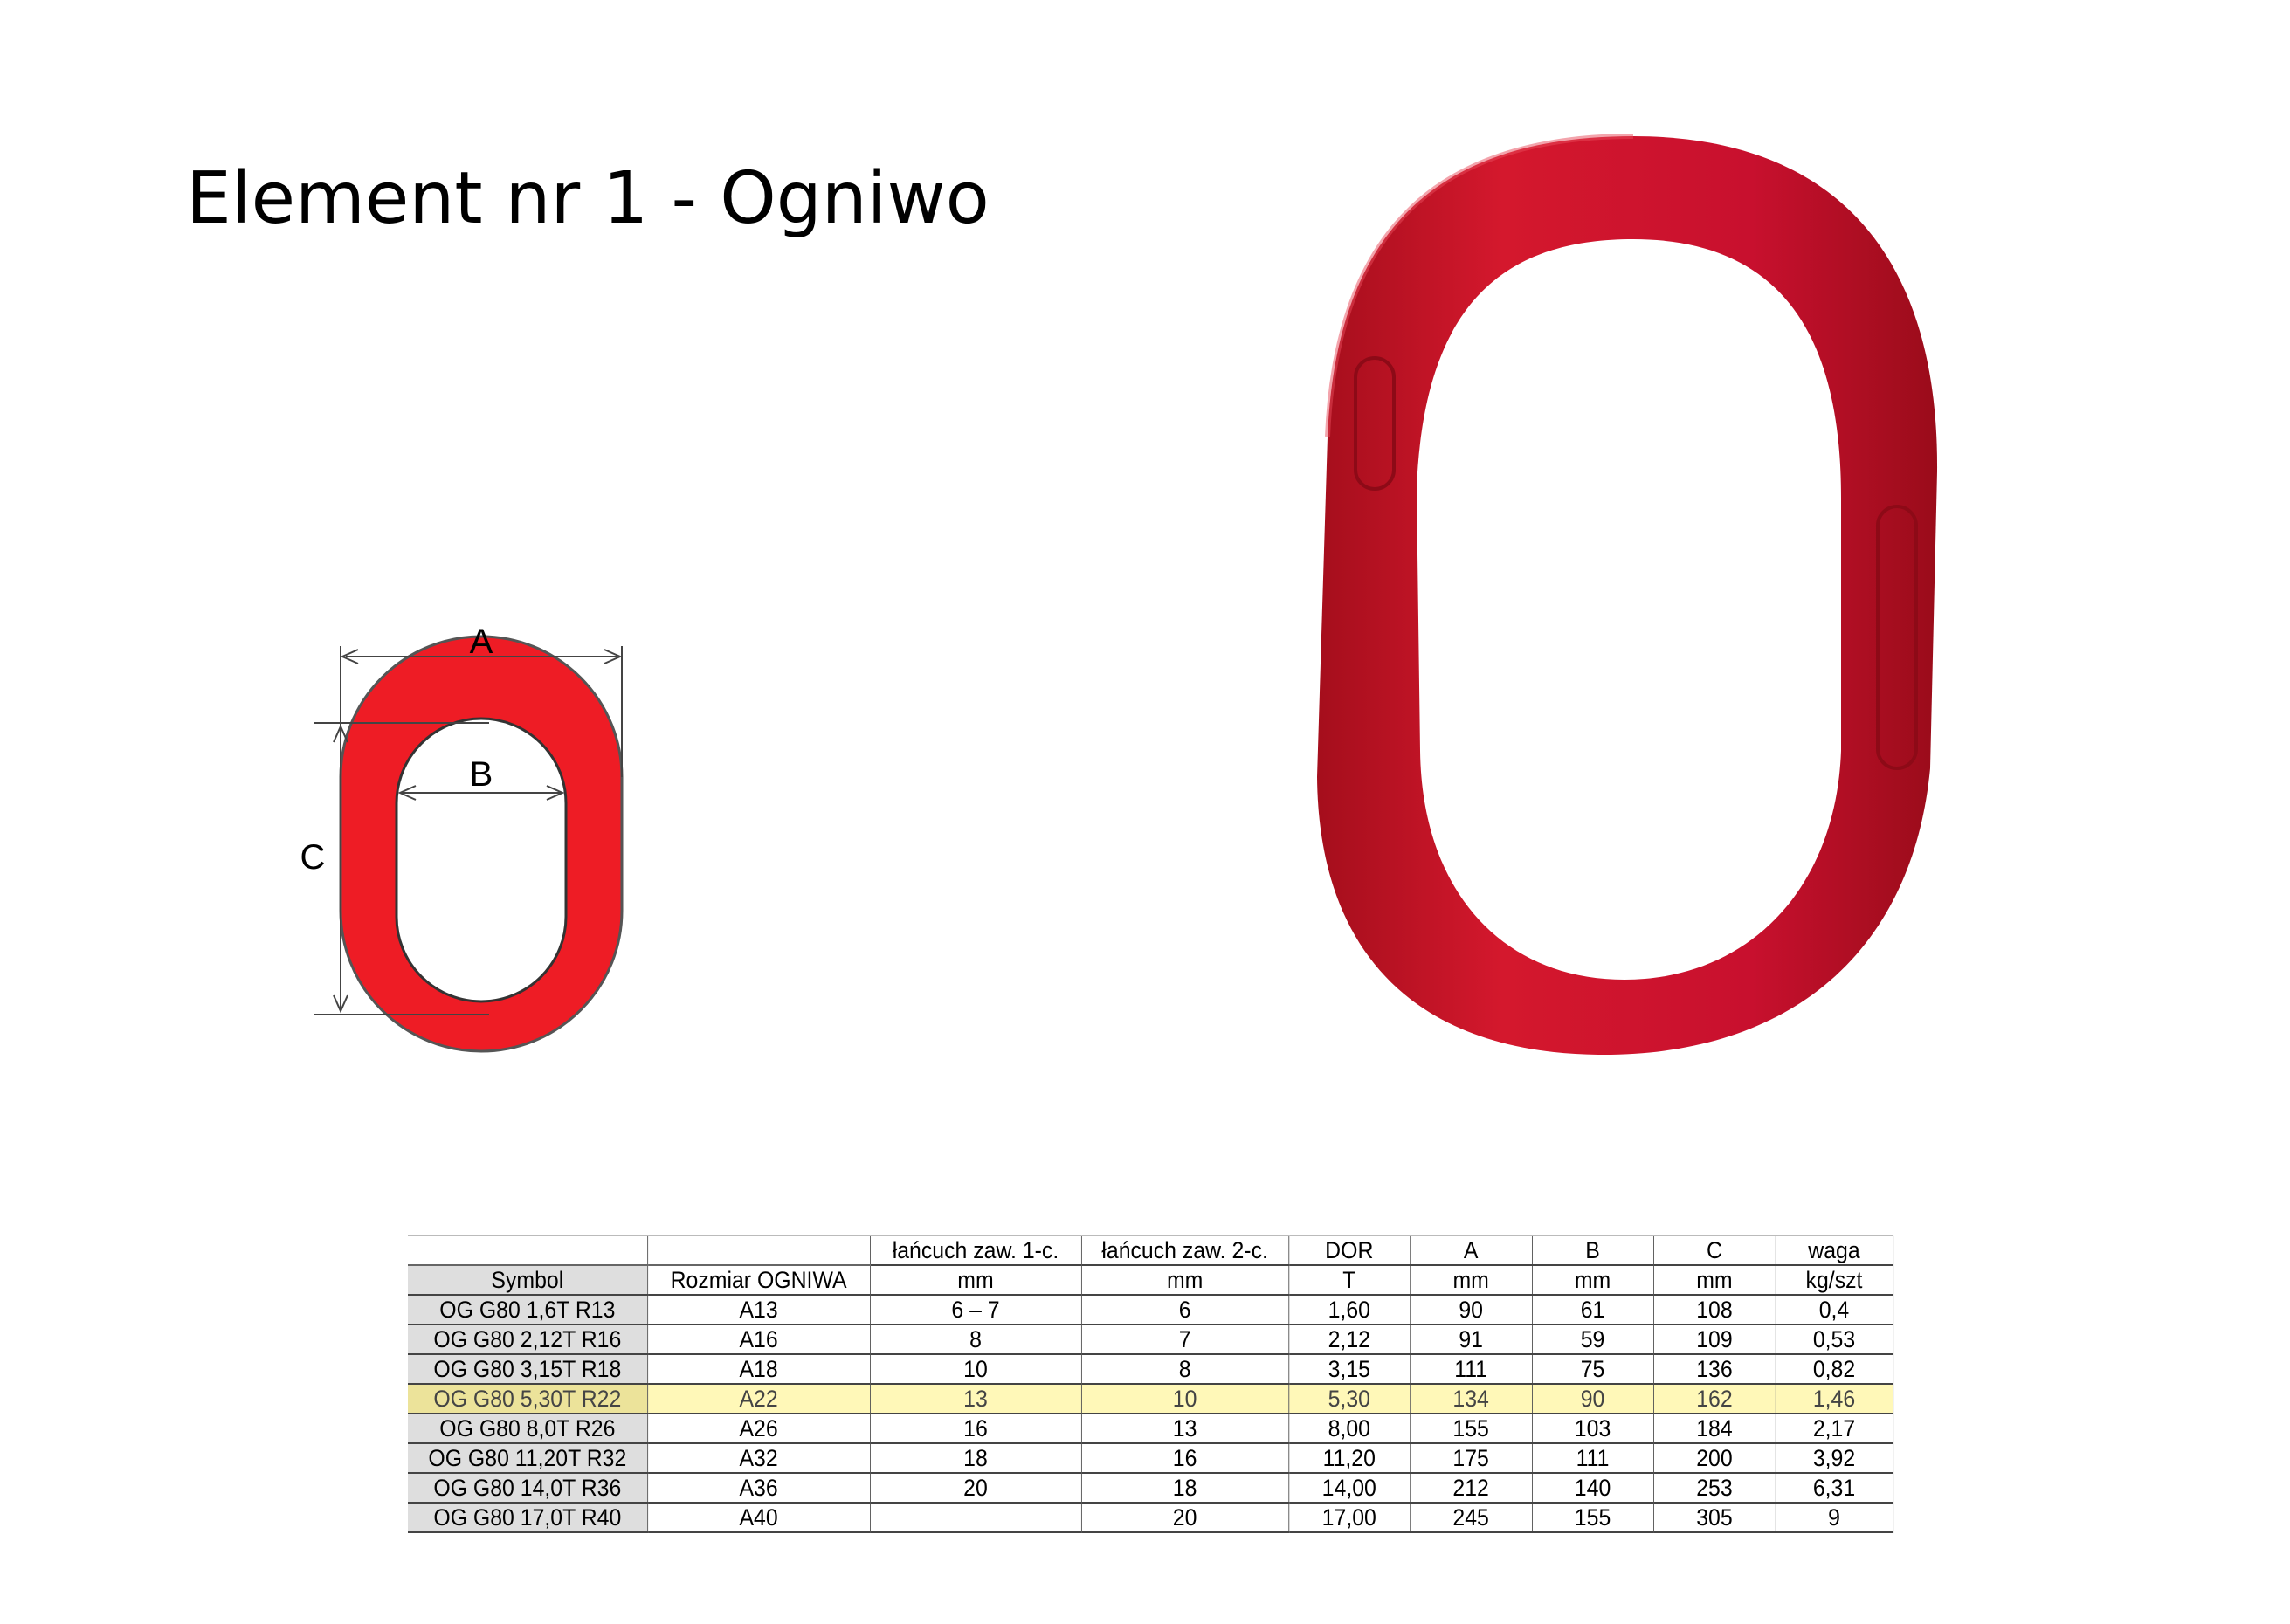 The width and height of the screenshot is (2290, 1624). Describe the element at coordinates (1834, 1280) in the screenshot. I see `cell-text: kg/szt` at that location.